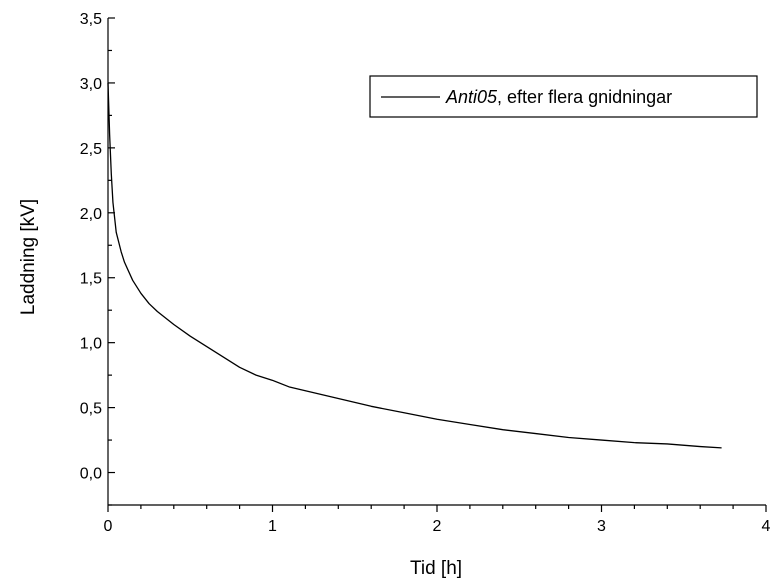 The width and height of the screenshot is (771, 583). I want to click on x-tick-label: 0, so click(108, 526).